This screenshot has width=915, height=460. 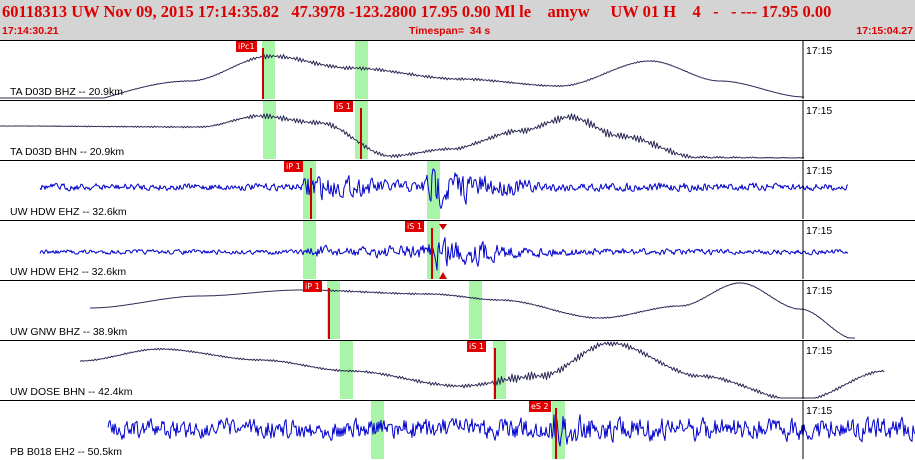 I want to click on timespan-label: Timespan= 34 s, so click(x=450, y=31).